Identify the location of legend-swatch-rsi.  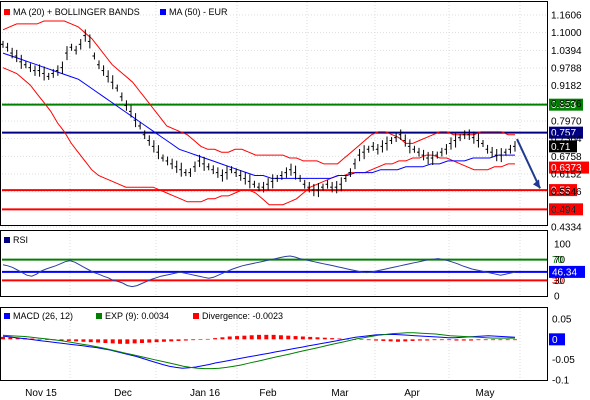
(7, 240).